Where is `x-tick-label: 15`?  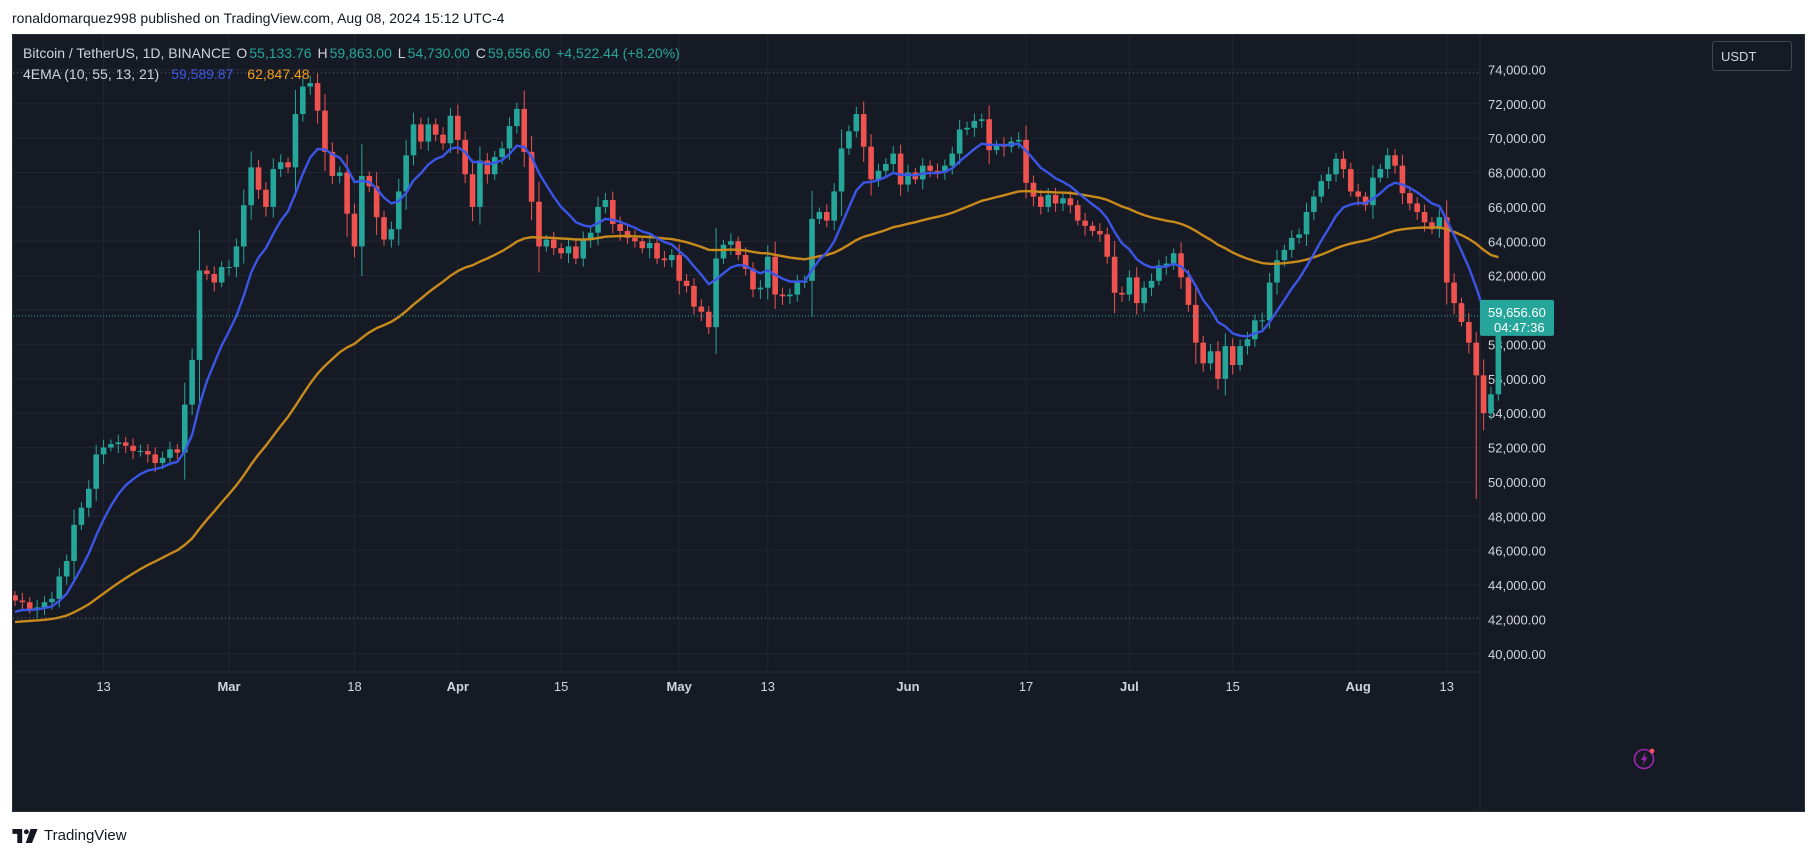
x-tick-label: 15 is located at coordinates (1232, 686).